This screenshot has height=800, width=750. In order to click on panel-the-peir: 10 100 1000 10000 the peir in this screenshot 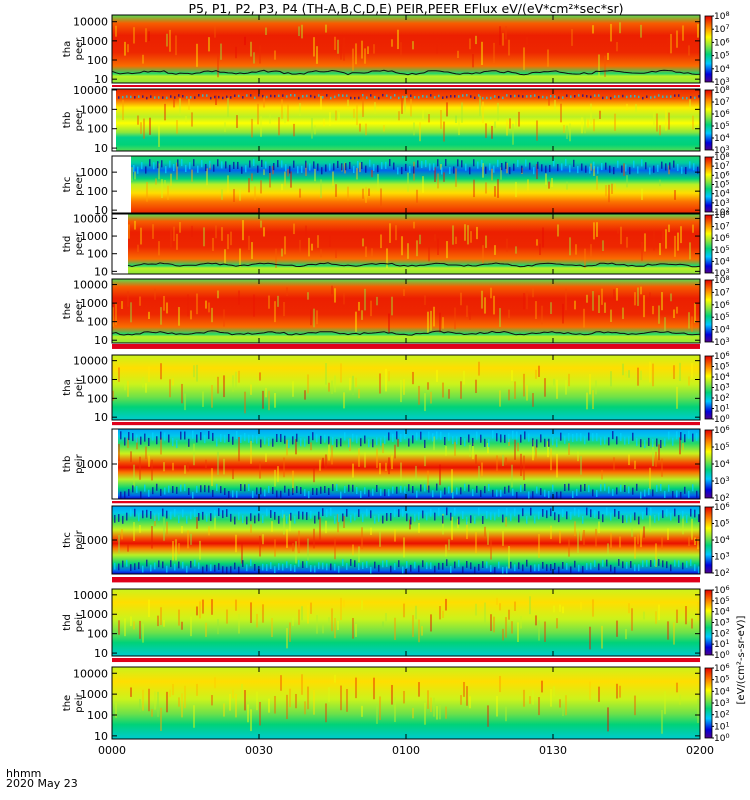, I will do `click(381, 704)`.